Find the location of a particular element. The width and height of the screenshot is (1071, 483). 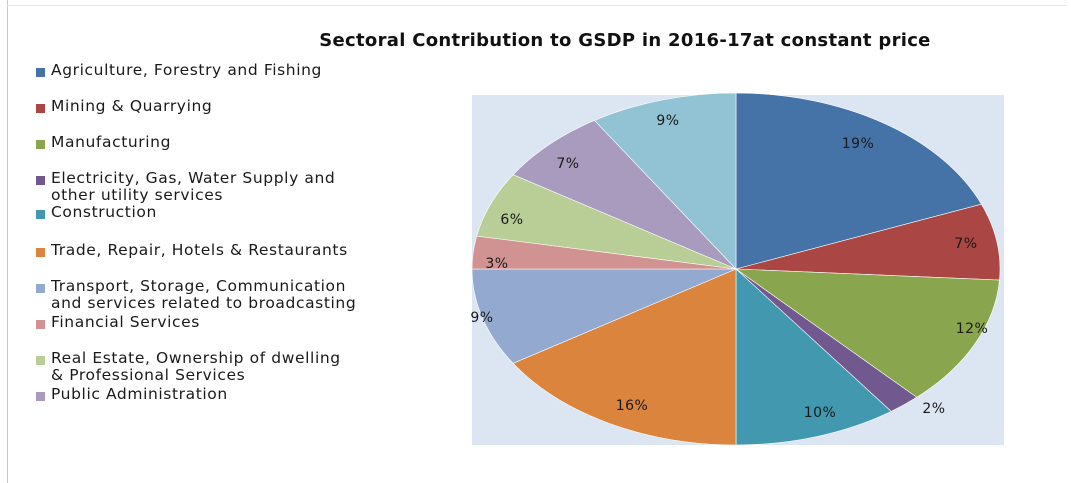

legend-item: Mining & Quarrying is located at coordinates (124, 106).